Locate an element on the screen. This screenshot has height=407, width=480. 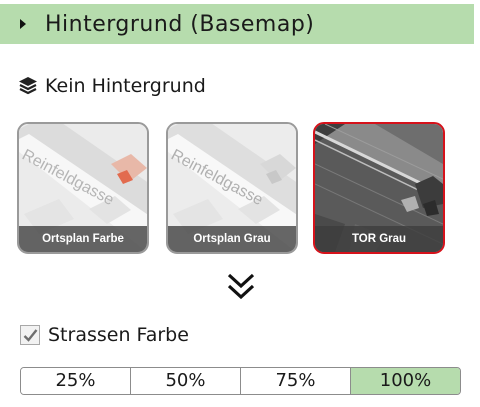
basemap-section-header: Hintergrund (Basemap) is located at coordinates (237, 24).